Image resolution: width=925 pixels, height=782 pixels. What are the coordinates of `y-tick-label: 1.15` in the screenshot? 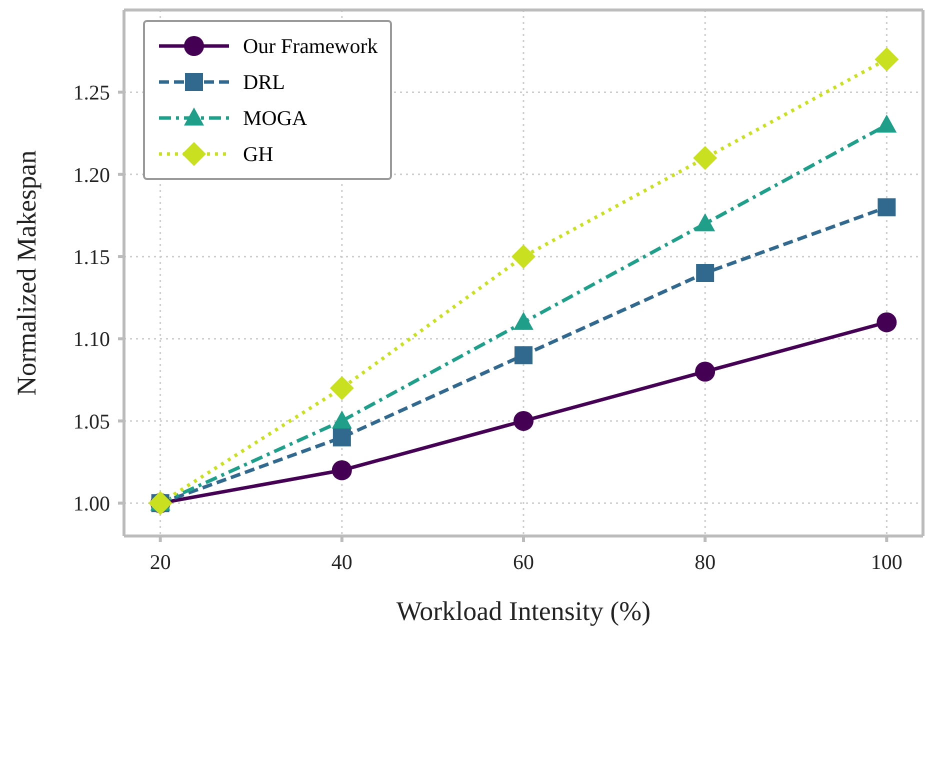 It's located at (91, 257).